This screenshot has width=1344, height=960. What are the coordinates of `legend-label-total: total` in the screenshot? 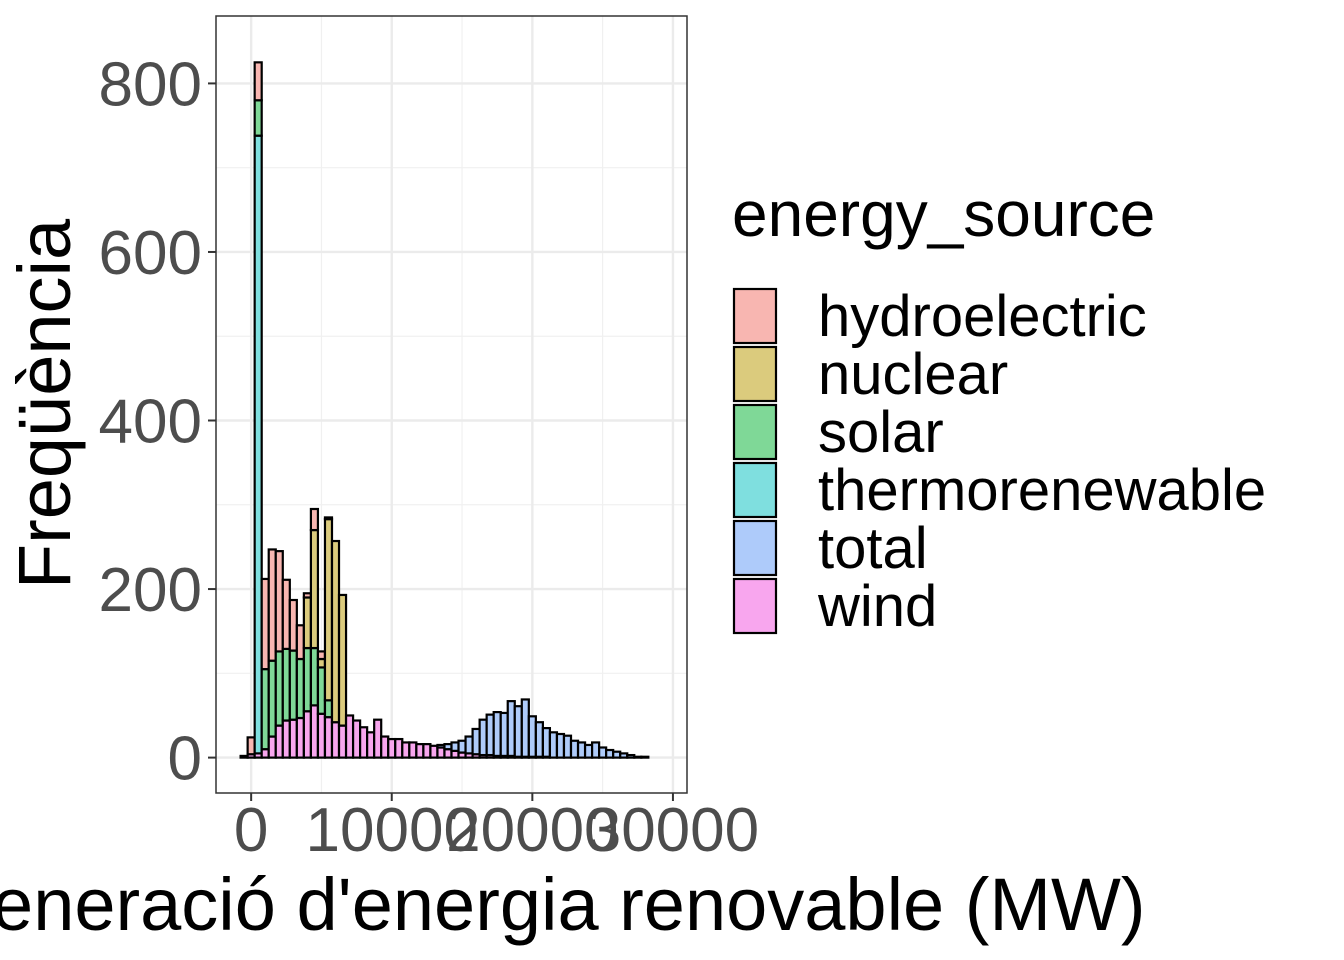 It's located at (873, 548).